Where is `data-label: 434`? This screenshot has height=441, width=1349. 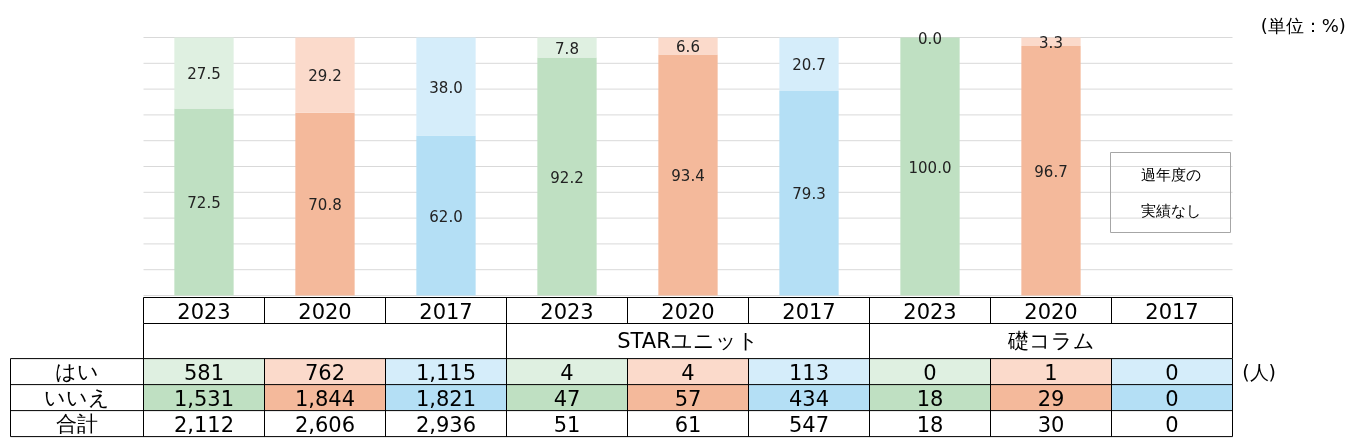 data-label: 434 is located at coordinates (809, 398).